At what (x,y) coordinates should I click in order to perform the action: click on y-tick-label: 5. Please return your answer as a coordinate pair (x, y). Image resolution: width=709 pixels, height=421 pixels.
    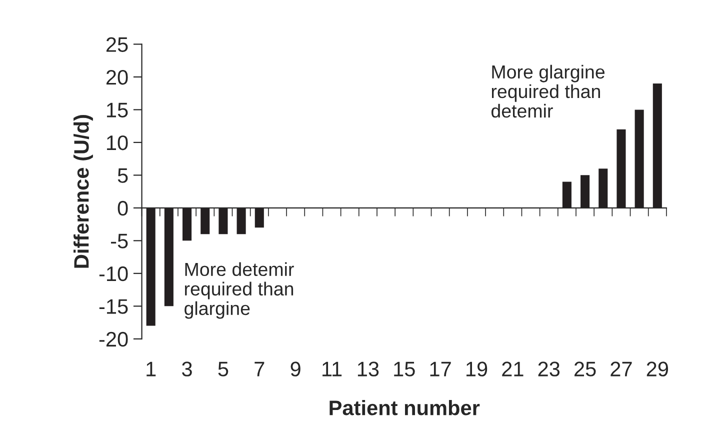
    Looking at the image, I should click on (123, 175).